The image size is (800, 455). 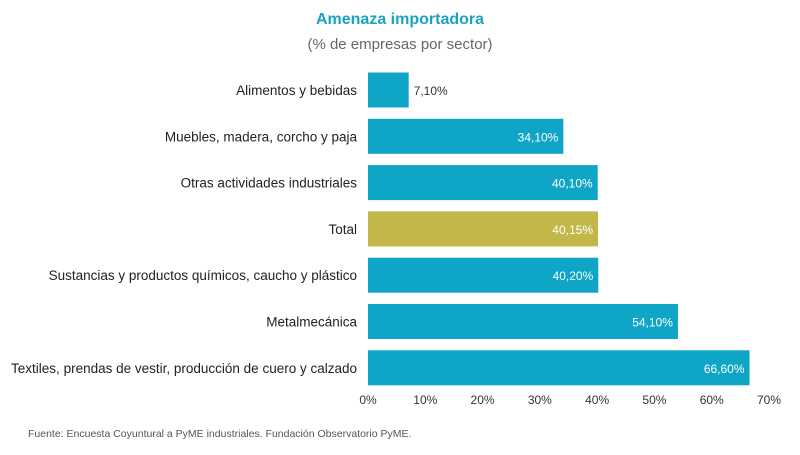 I want to click on bar-total, so click(x=483, y=229).